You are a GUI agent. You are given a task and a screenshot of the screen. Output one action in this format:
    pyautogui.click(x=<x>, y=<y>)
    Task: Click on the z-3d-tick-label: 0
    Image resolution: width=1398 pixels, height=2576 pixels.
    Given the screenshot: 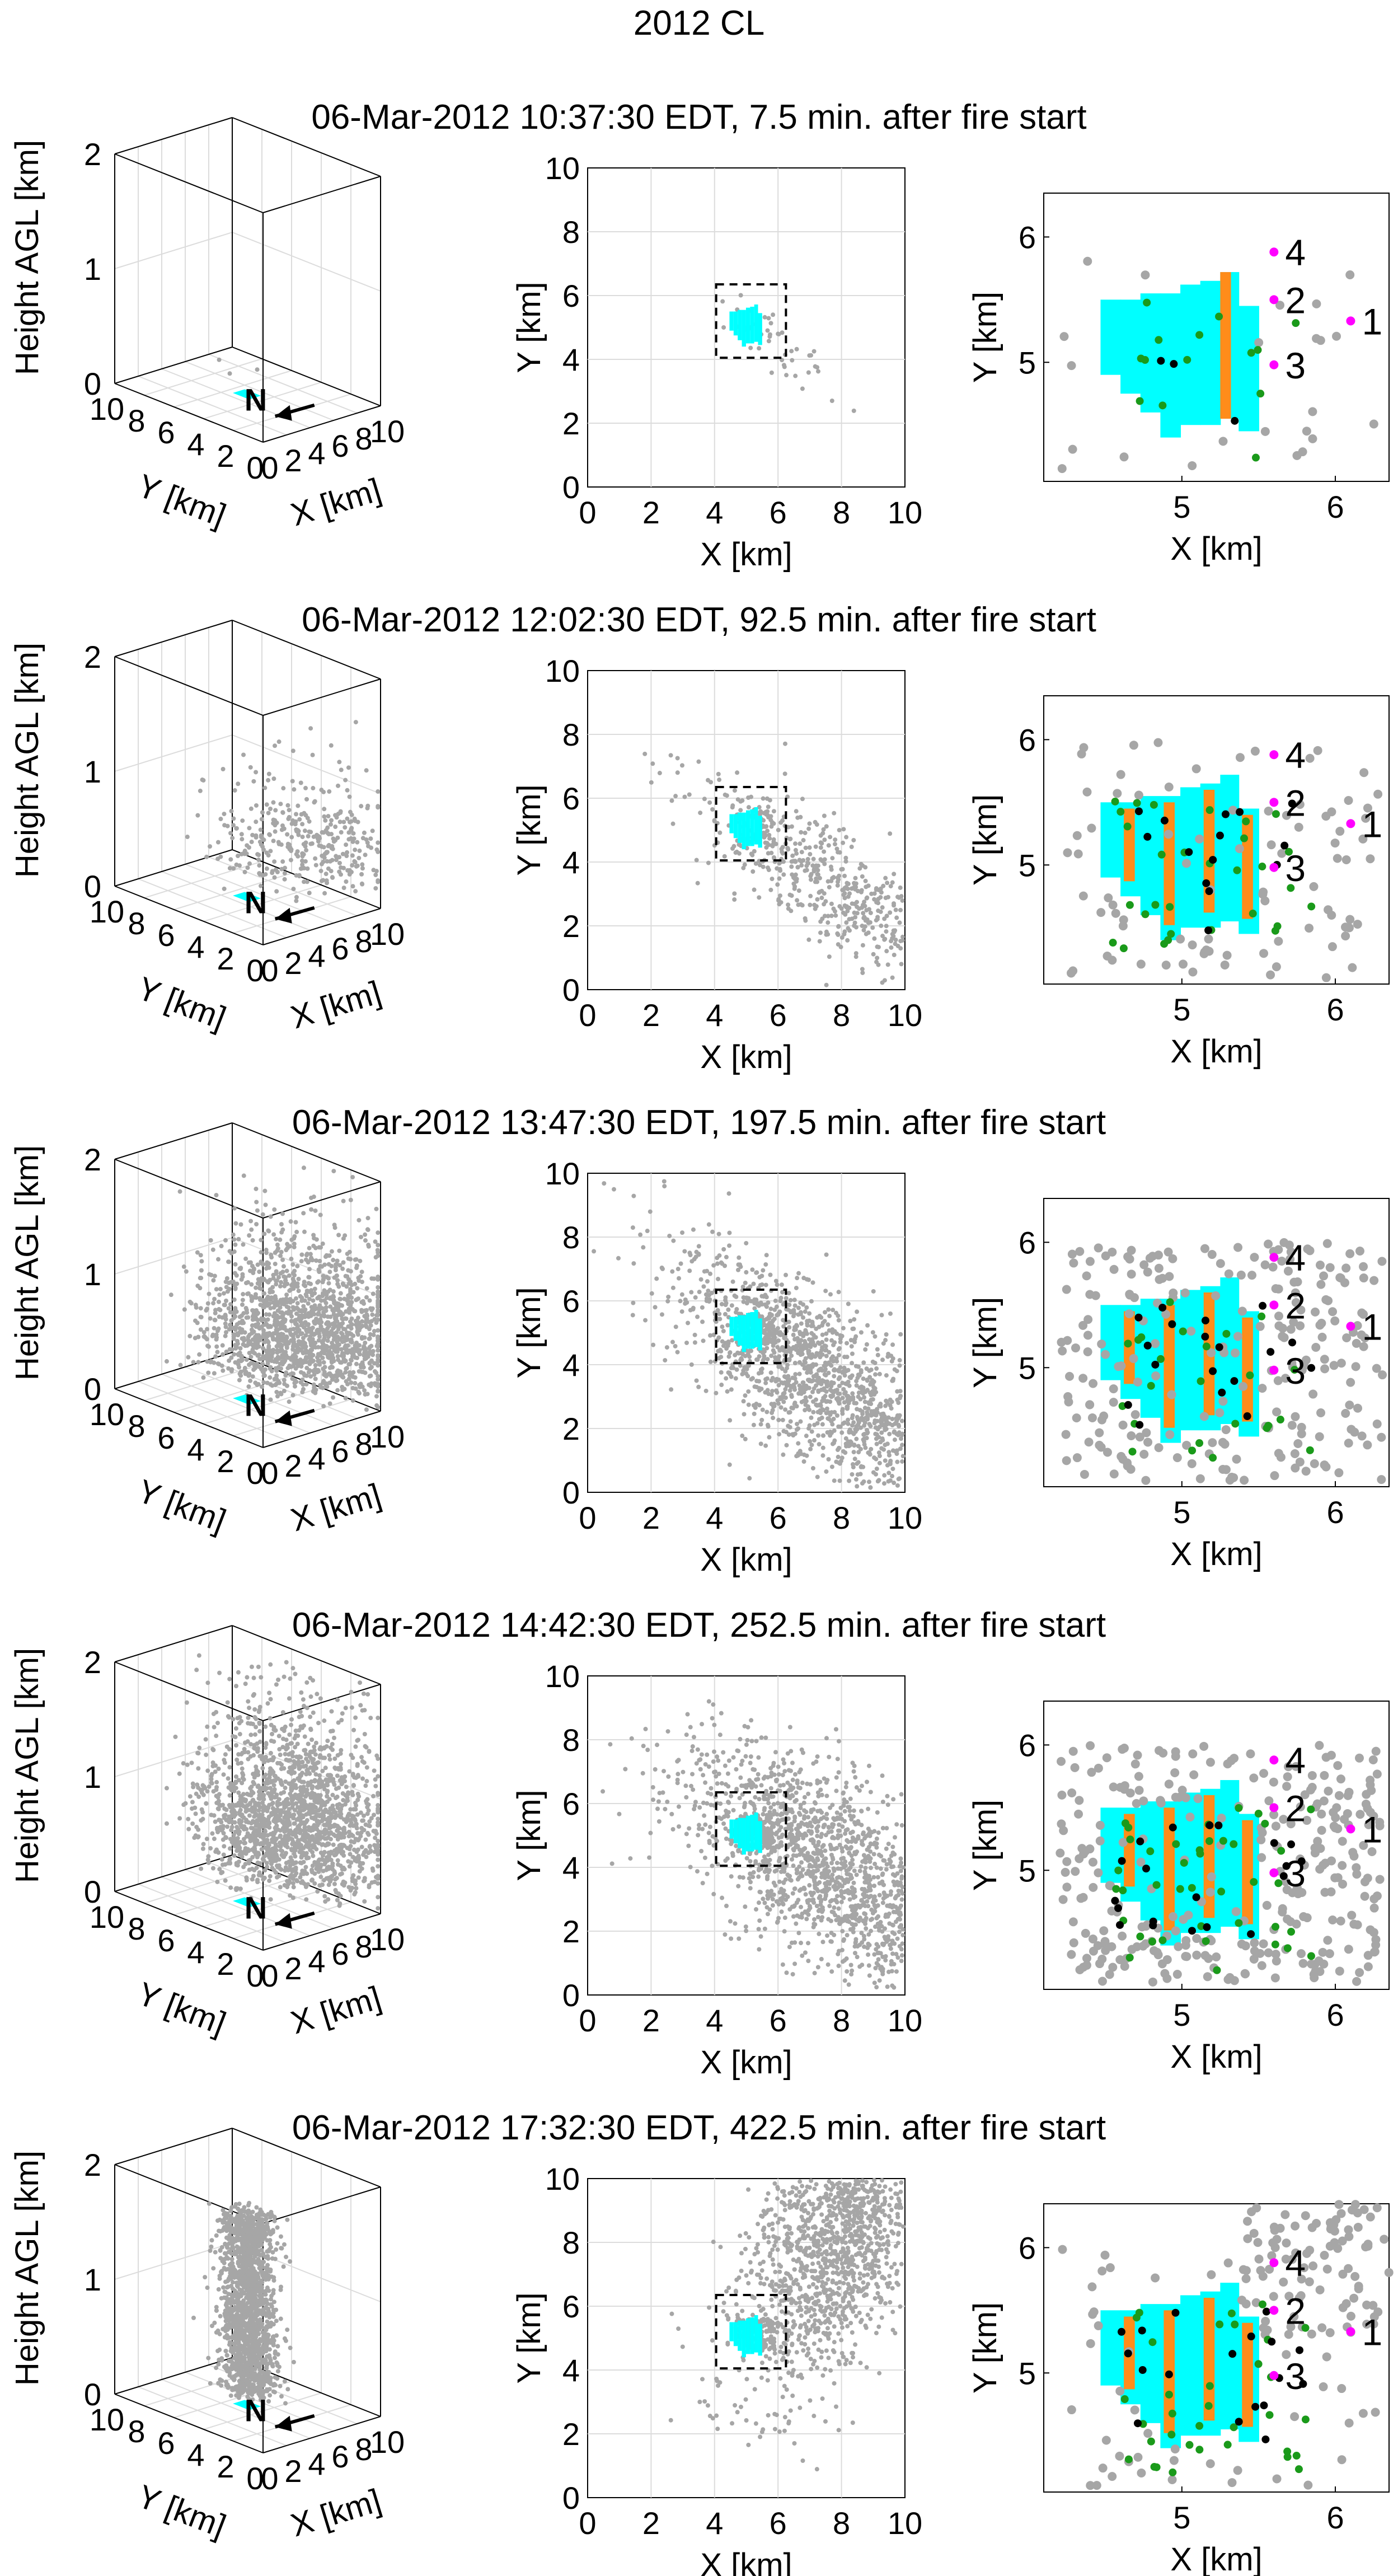 What is the action you would take?
    pyautogui.click(x=92, y=887)
    